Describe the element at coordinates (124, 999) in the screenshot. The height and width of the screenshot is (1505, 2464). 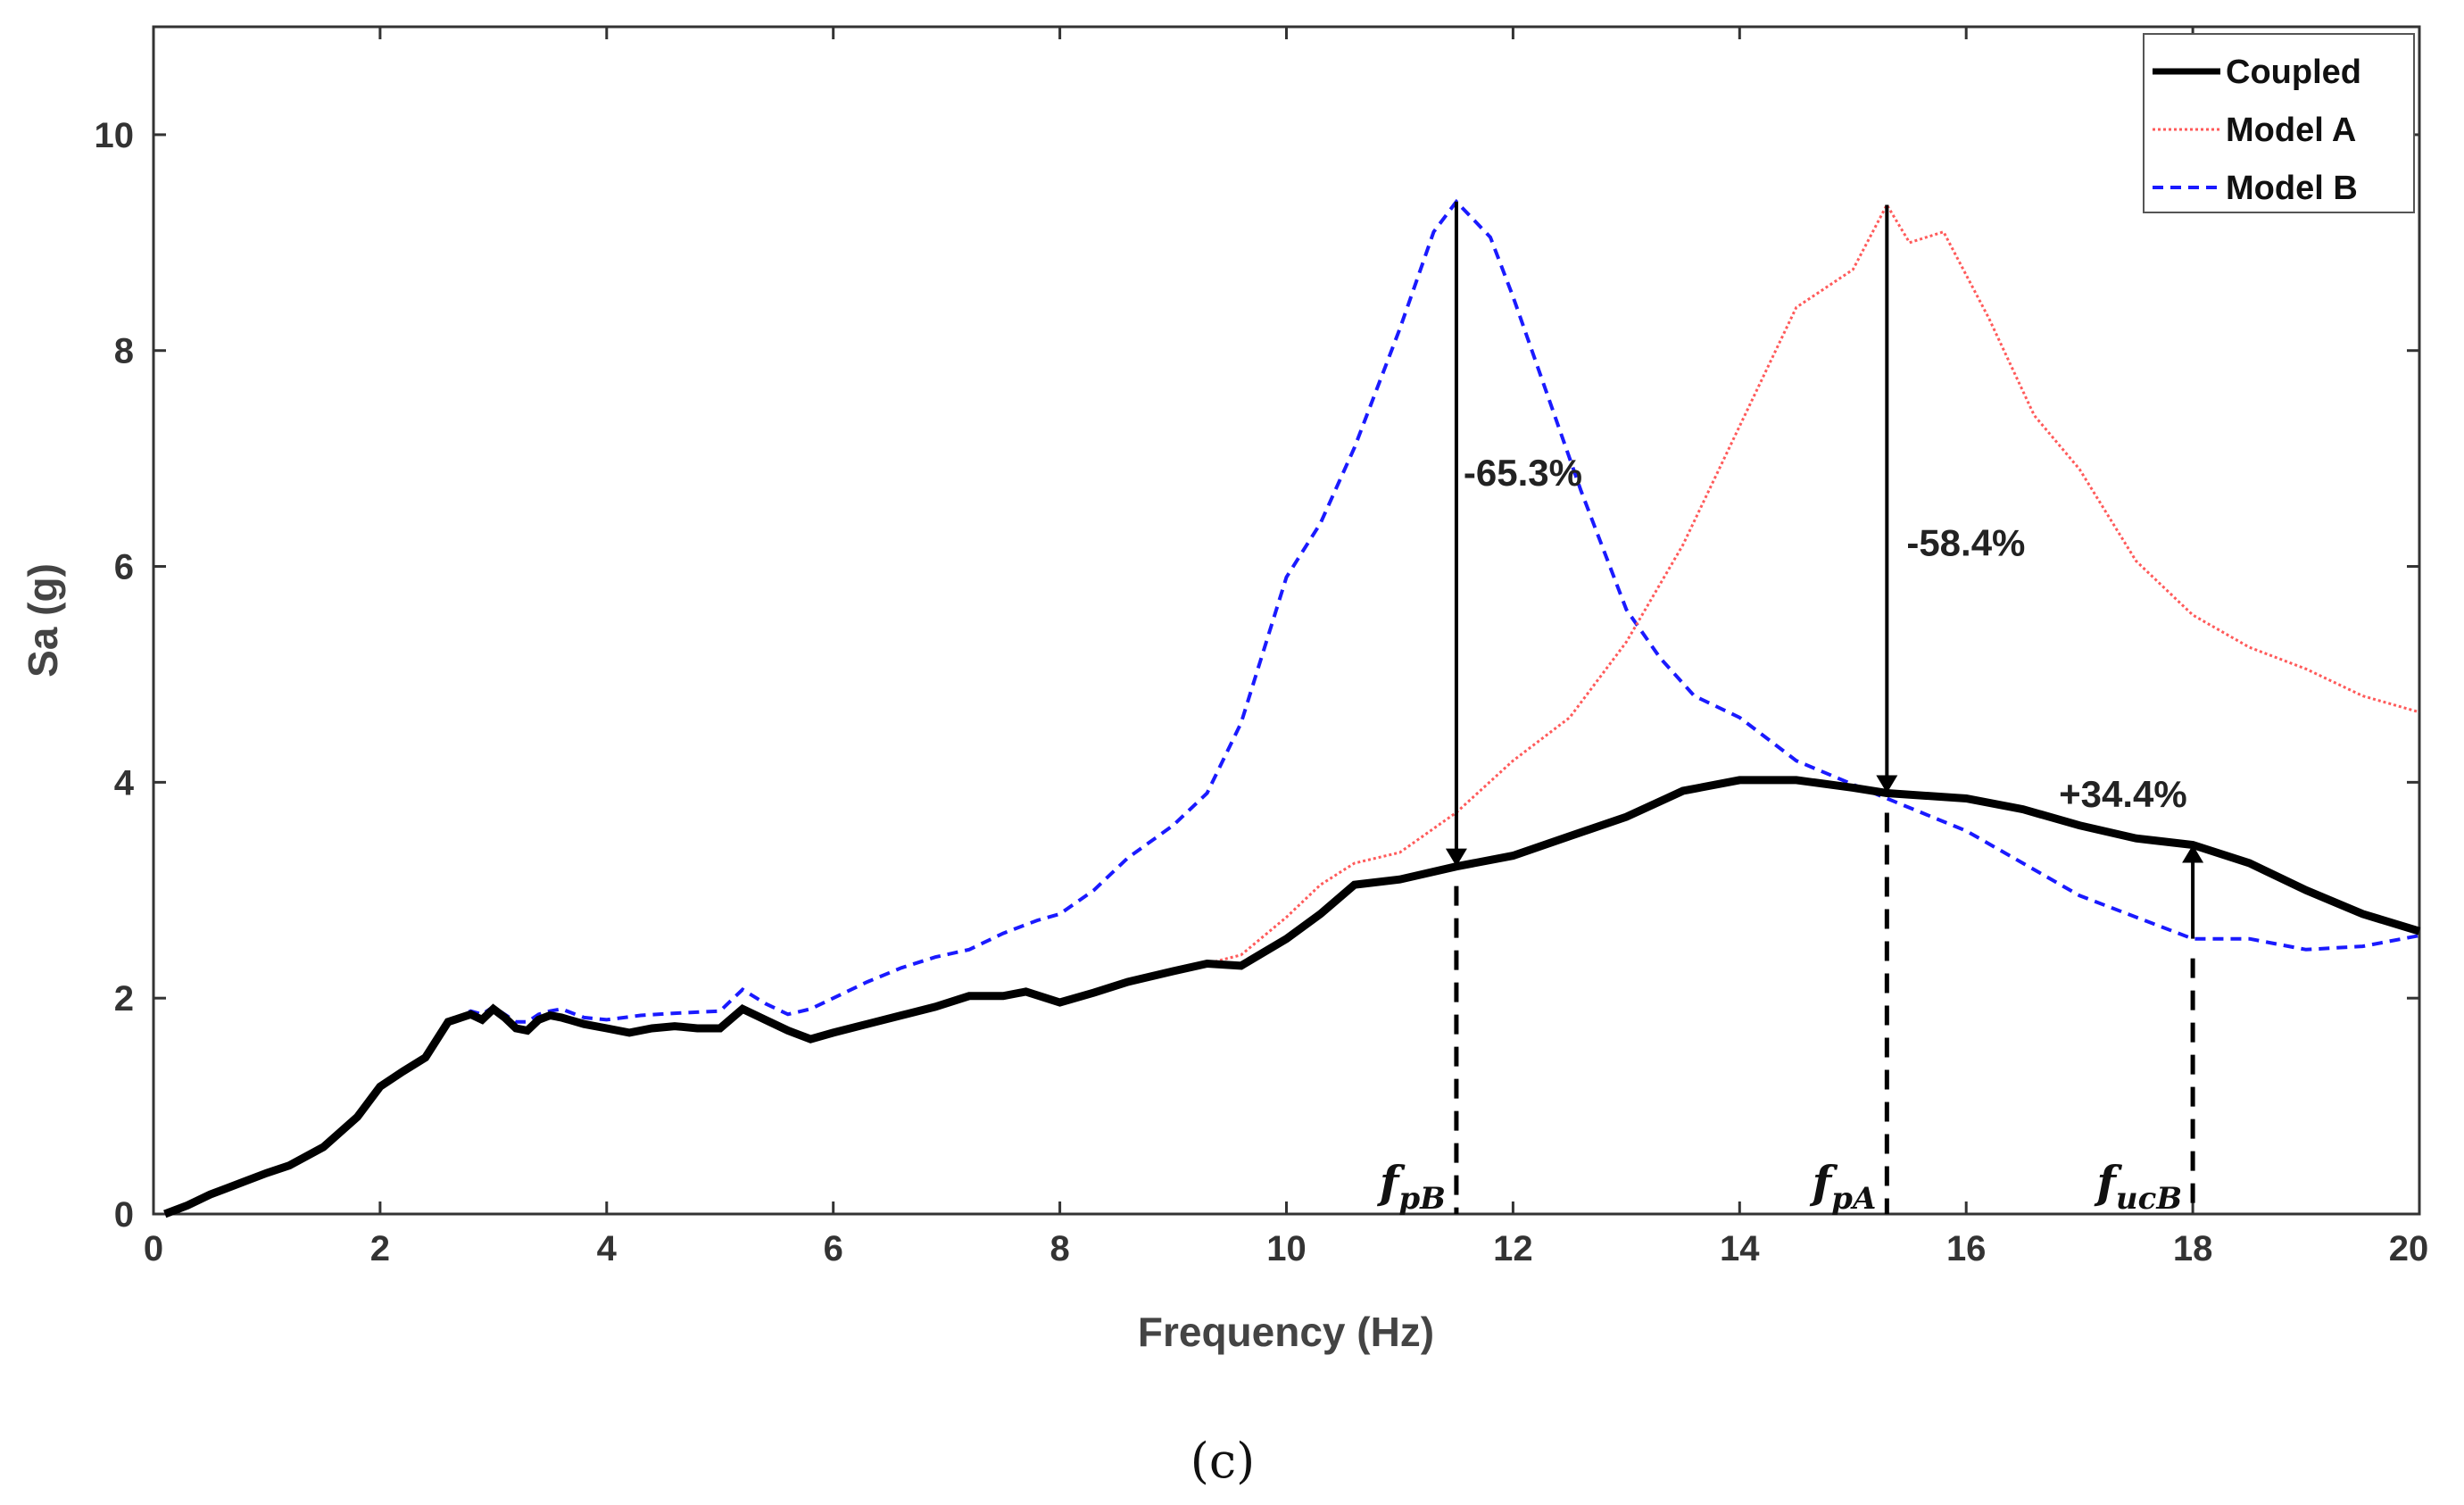
I see `y-tick-label: 2` at that location.